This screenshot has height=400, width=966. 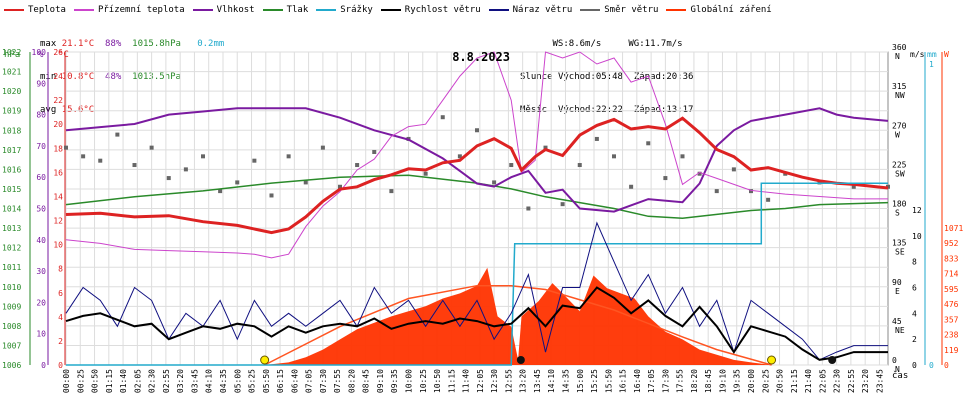 What do you see at coordinates (11, 209) in the screenshot?
I see `hpa-tick-label: 1014` at bounding box center [11, 209].